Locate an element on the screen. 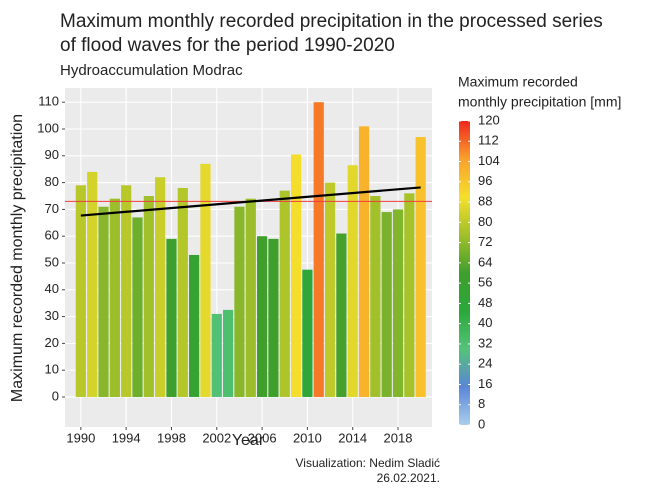  chart-title: of flood waves for the period 1990-2020 is located at coordinates (227, 45).